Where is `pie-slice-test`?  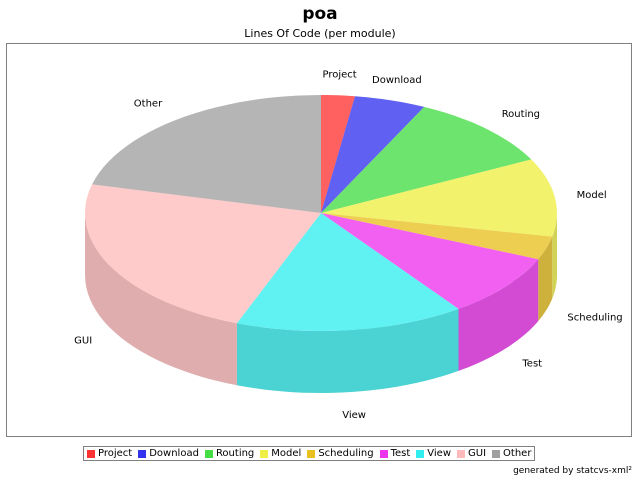
pie-slice-test is located at coordinates (430, 261).